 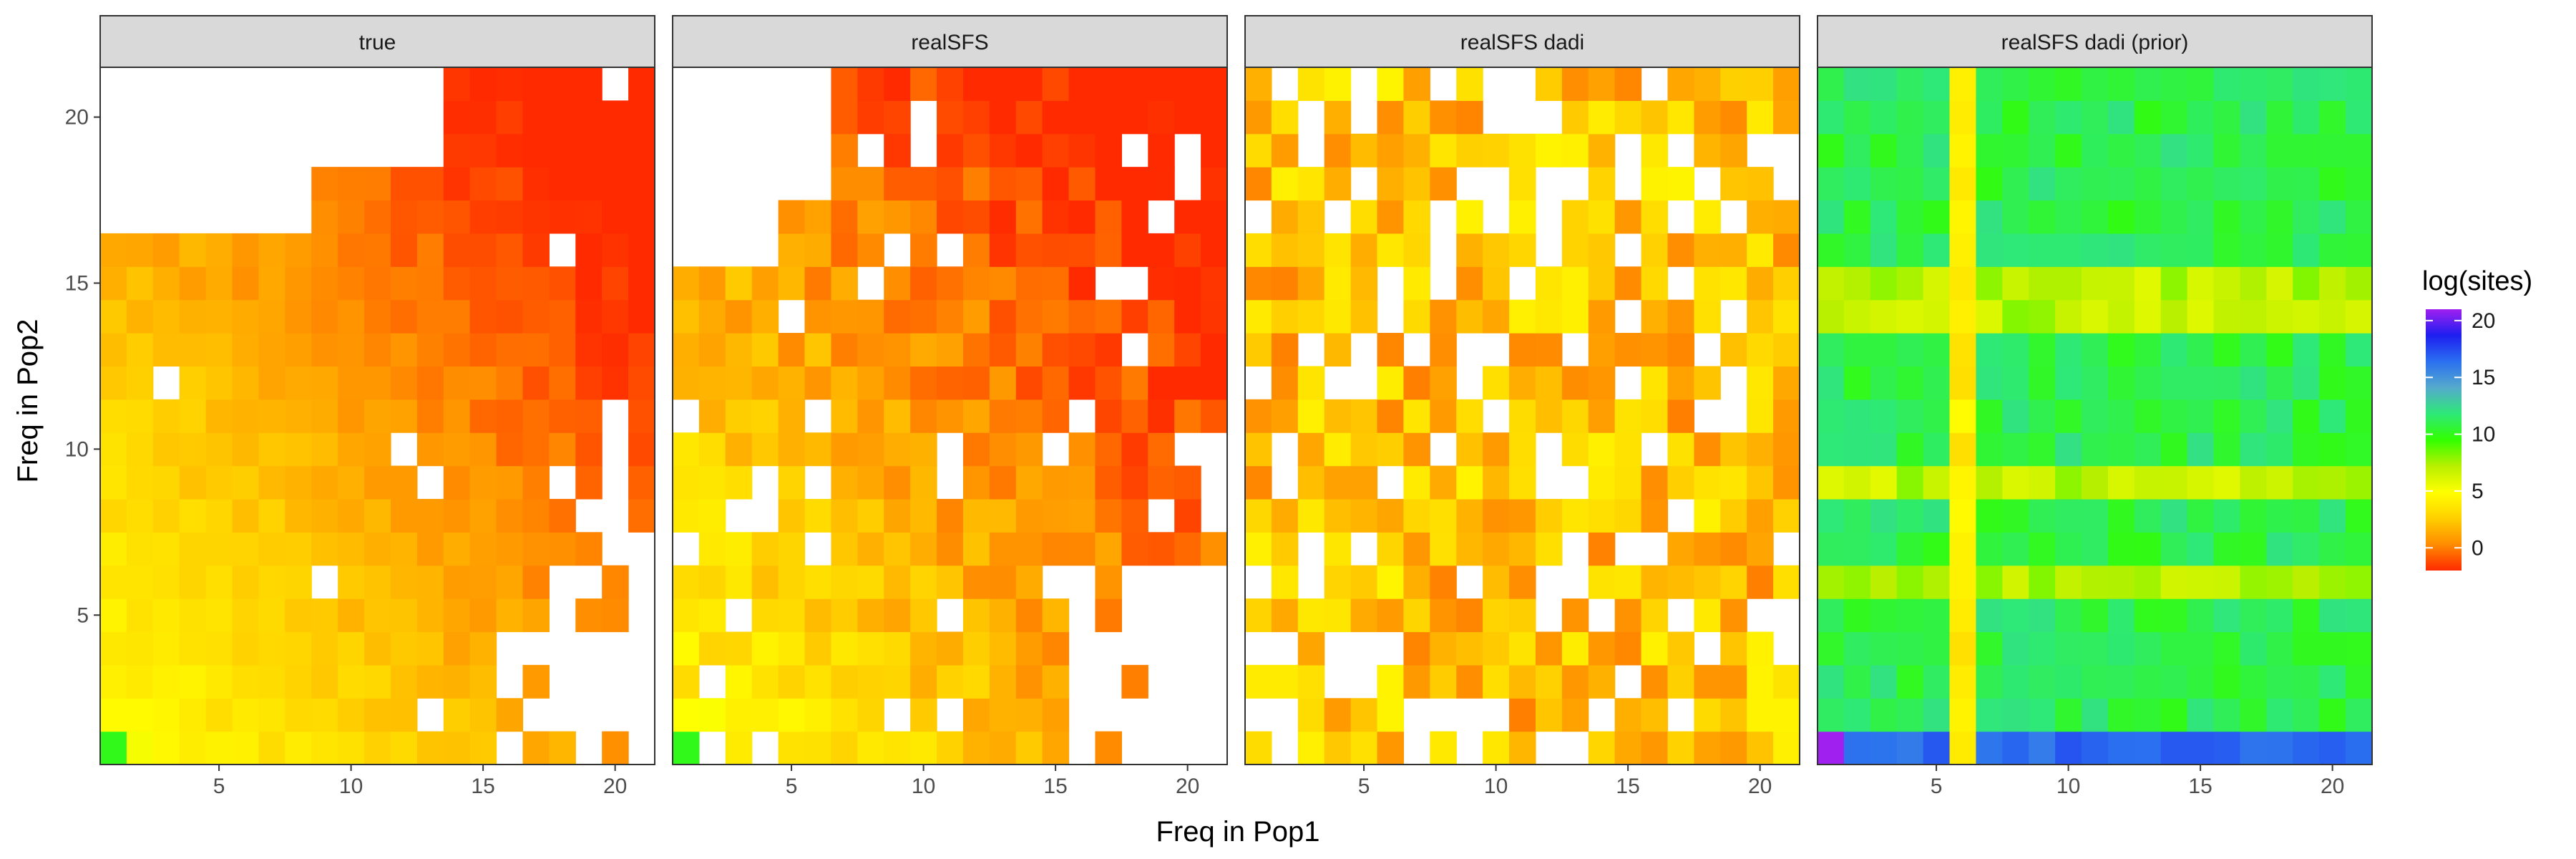 I want to click on x-tick-label: 5, so click(x=1364, y=786).